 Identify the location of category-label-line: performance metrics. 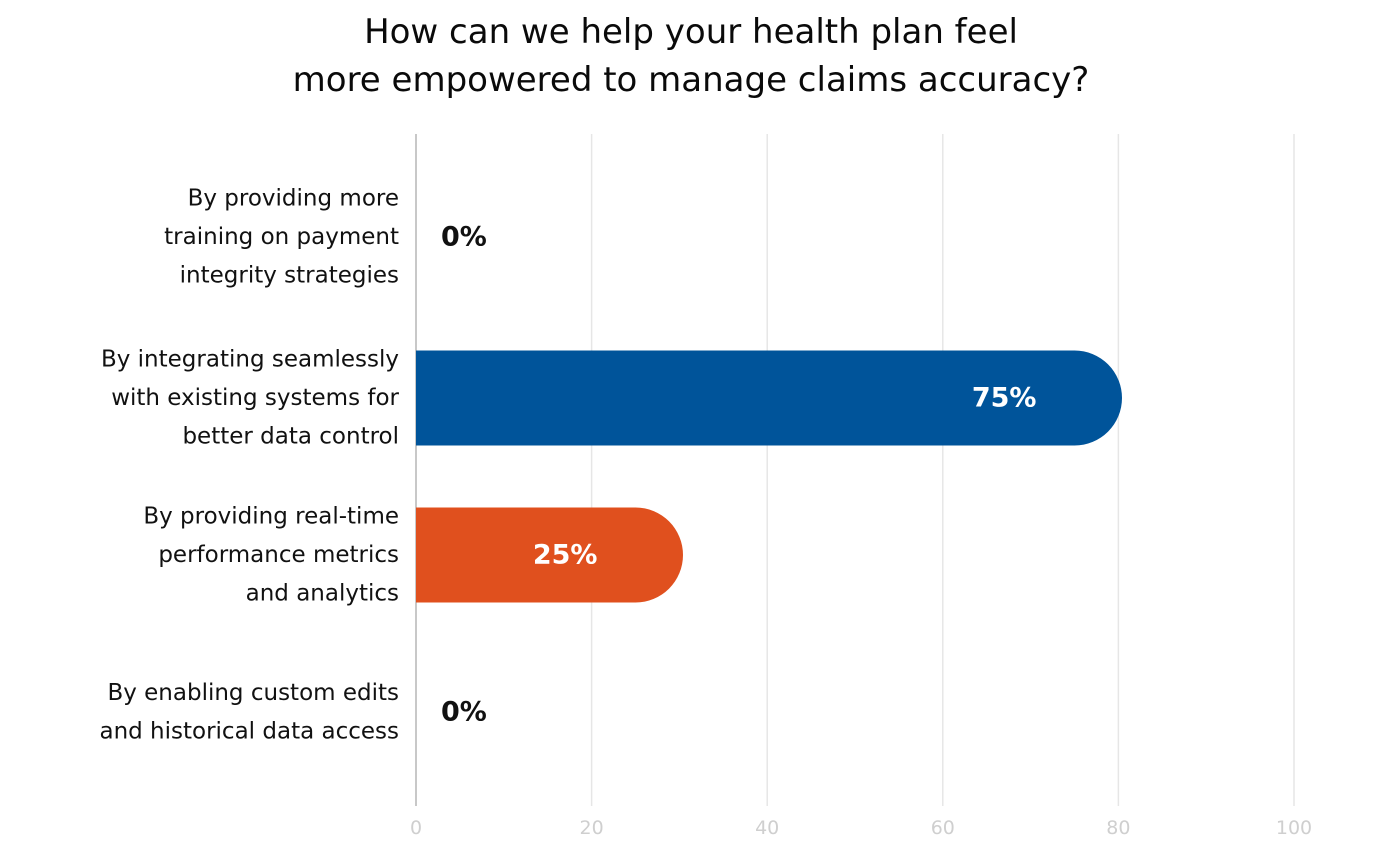
(278, 555).